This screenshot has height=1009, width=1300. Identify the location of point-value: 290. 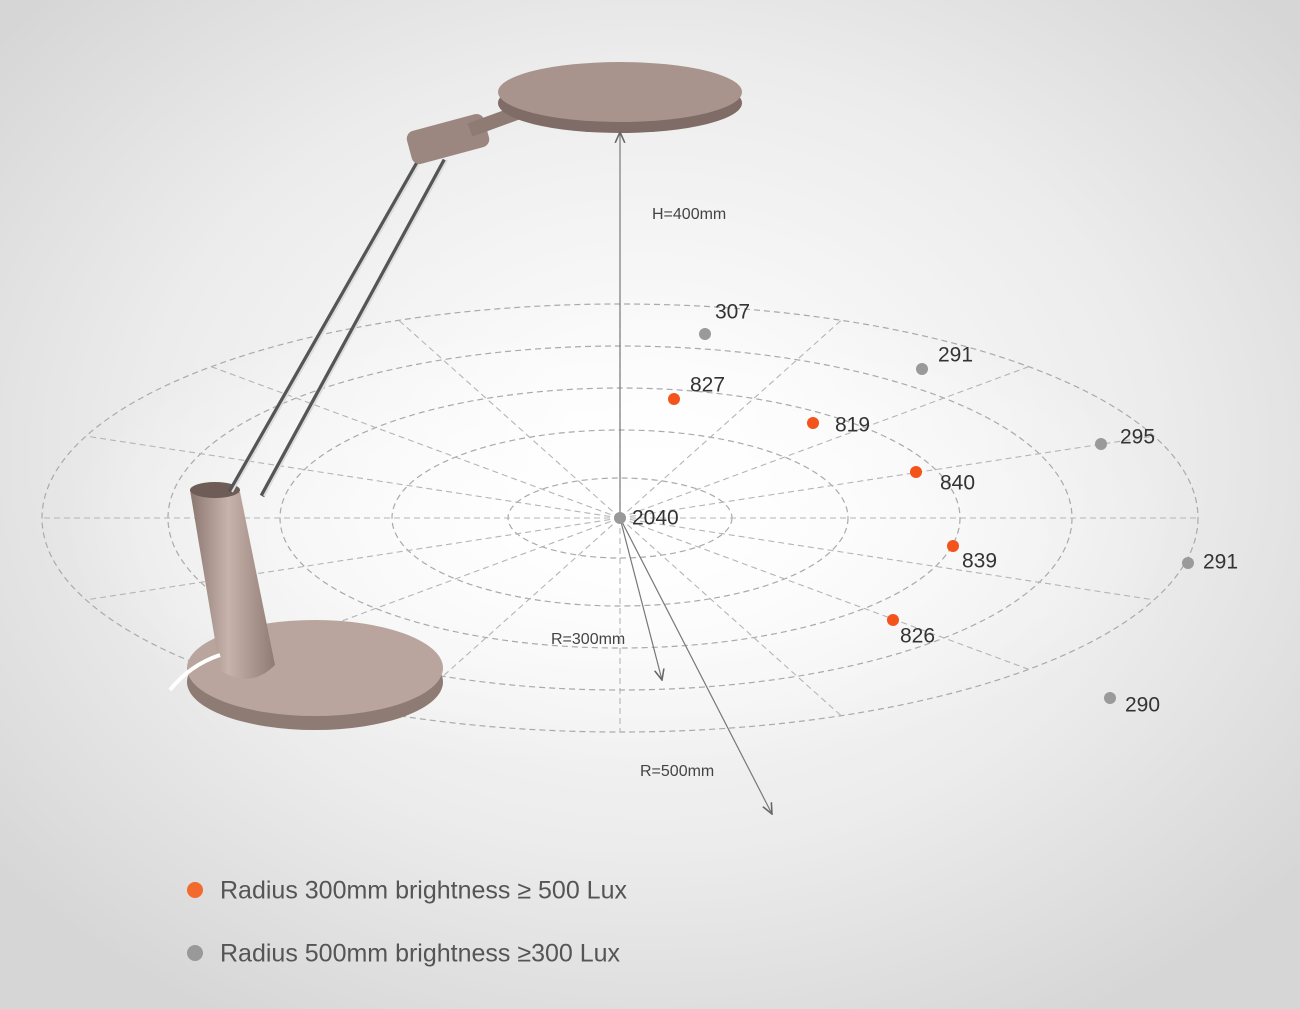
(1142, 705).